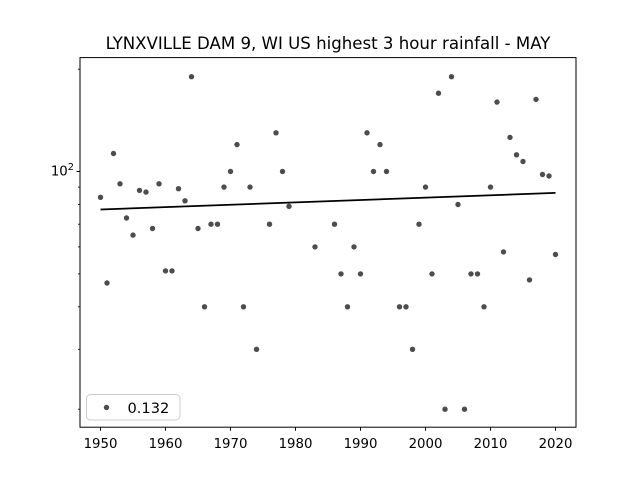  I want to click on legend-marker-icon, so click(106, 407).